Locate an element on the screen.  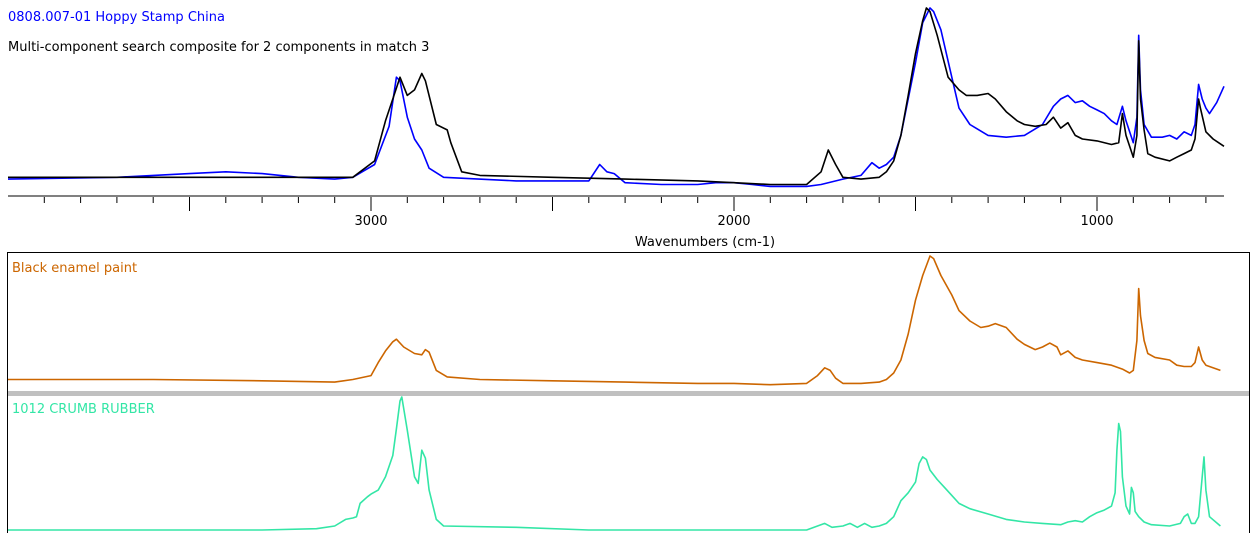
x-tick-label: 1000 is located at coordinates (1096, 221).